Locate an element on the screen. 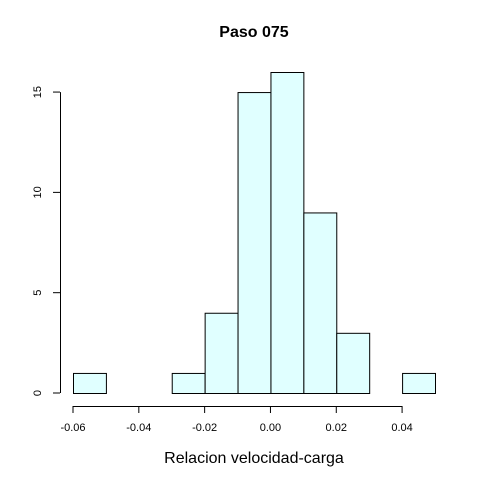 Image resolution: width=480 pixels, height=480 pixels. x-tick-label: -0.06 is located at coordinates (72, 428).